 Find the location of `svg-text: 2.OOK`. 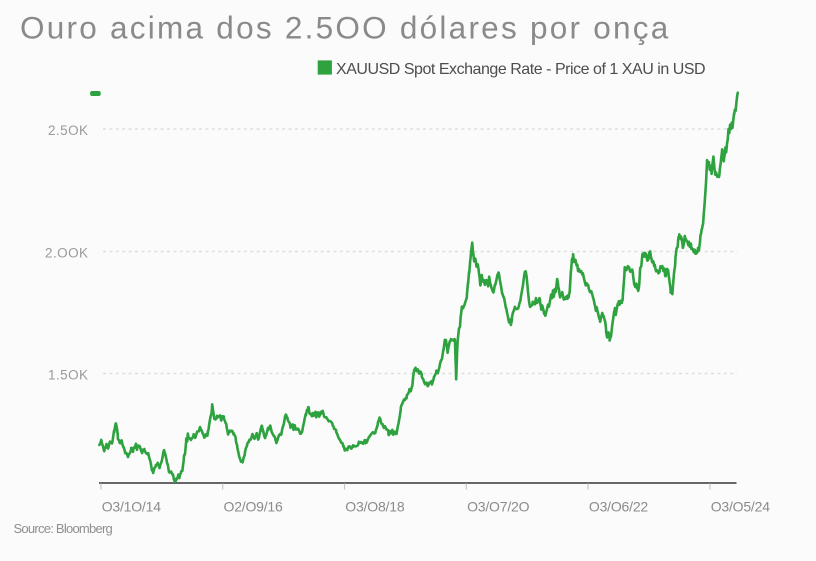

svg-text: 2.OOK is located at coordinates (67, 253).